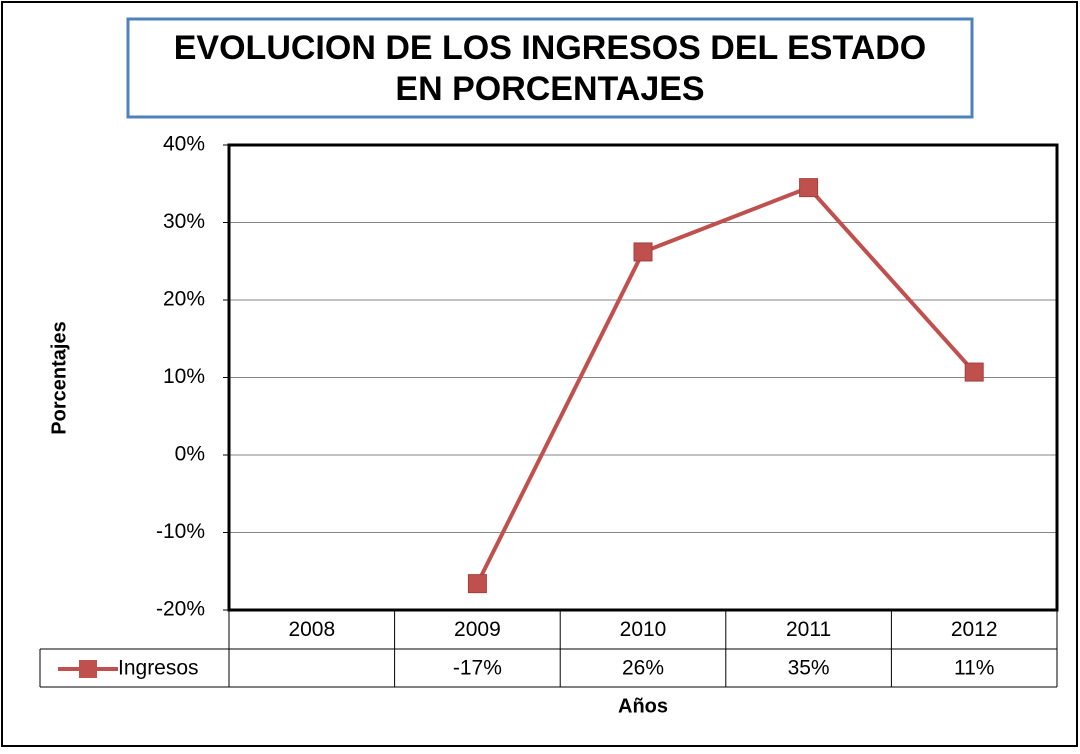  Describe the element at coordinates (180, 531) in the screenshot. I see `y-tick-label: -10%` at that location.